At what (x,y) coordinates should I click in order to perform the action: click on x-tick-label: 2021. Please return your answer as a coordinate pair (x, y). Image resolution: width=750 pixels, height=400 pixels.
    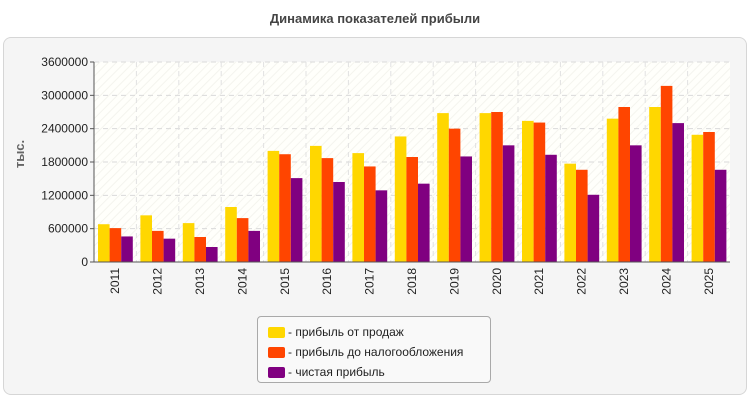
    Looking at the image, I should click on (539, 281).